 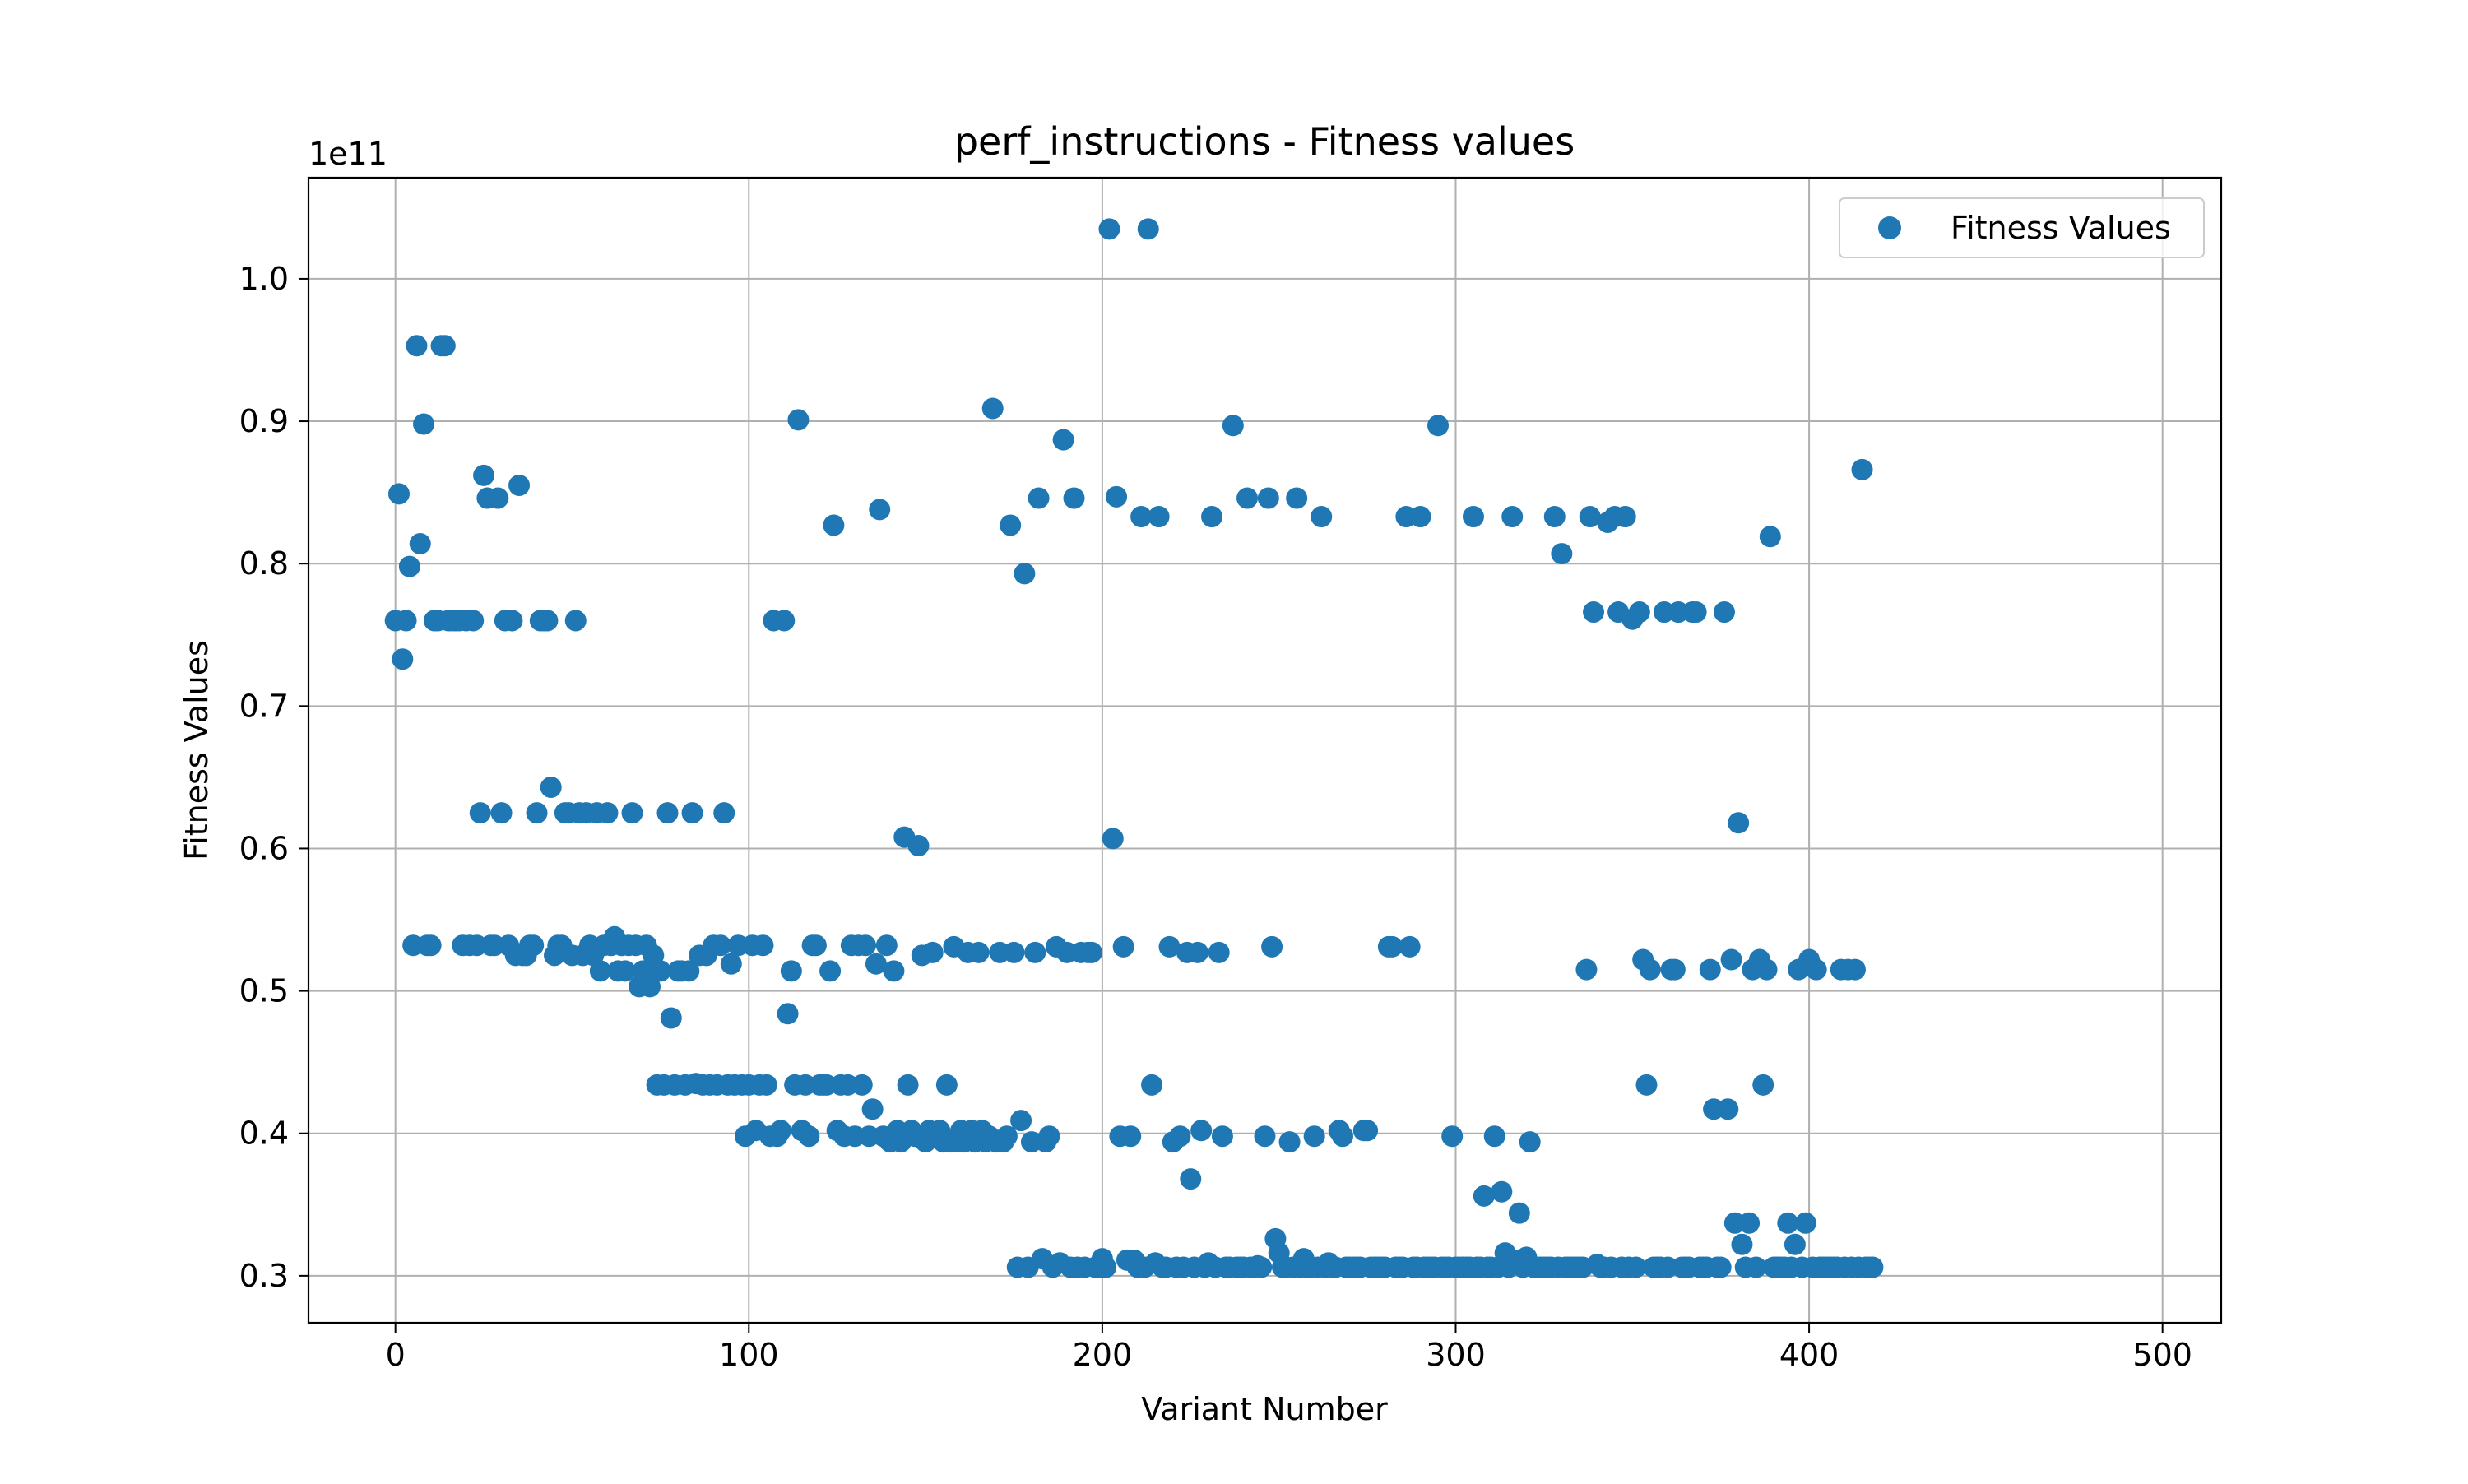 I want to click on y-tick-label: 1.0, so click(x=264, y=279).